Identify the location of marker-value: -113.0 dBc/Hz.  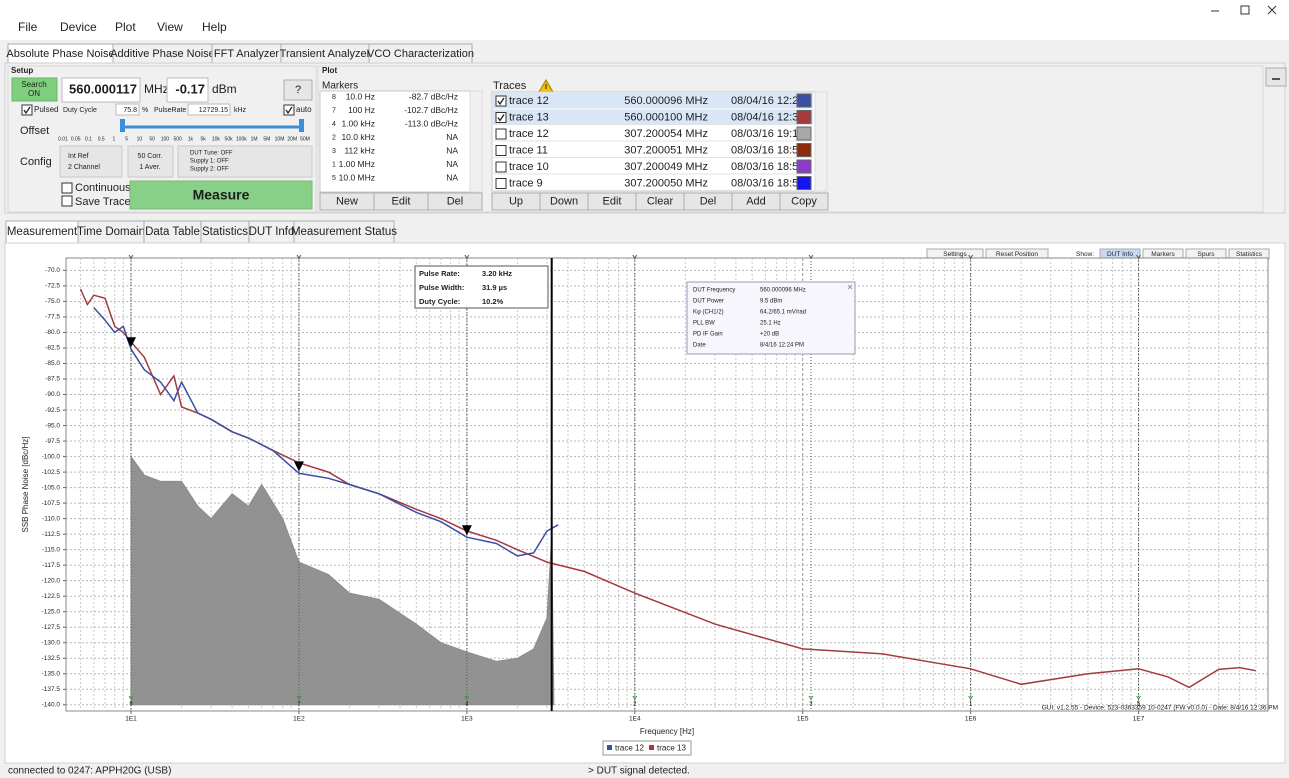
(431, 123).